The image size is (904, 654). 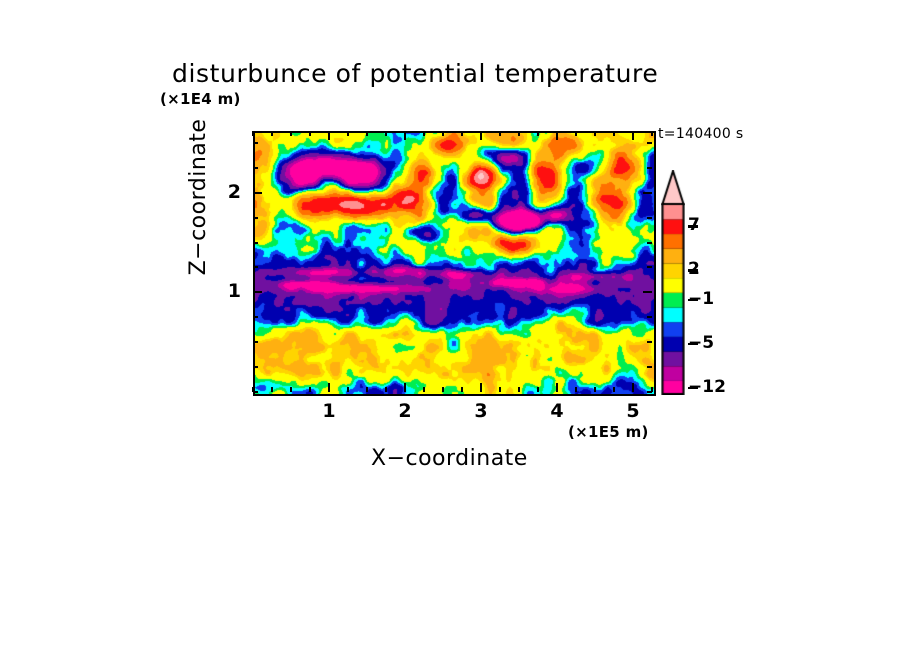 I want to click on y-tick-label: 1, so click(x=234, y=291).